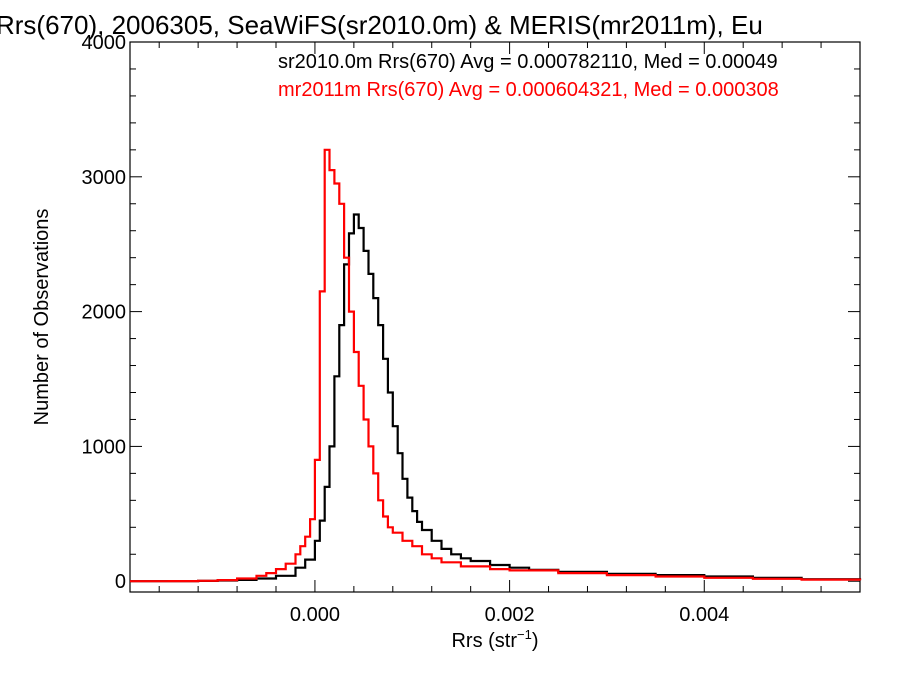  I want to click on x-axis-label-close: ), so click(535, 641).